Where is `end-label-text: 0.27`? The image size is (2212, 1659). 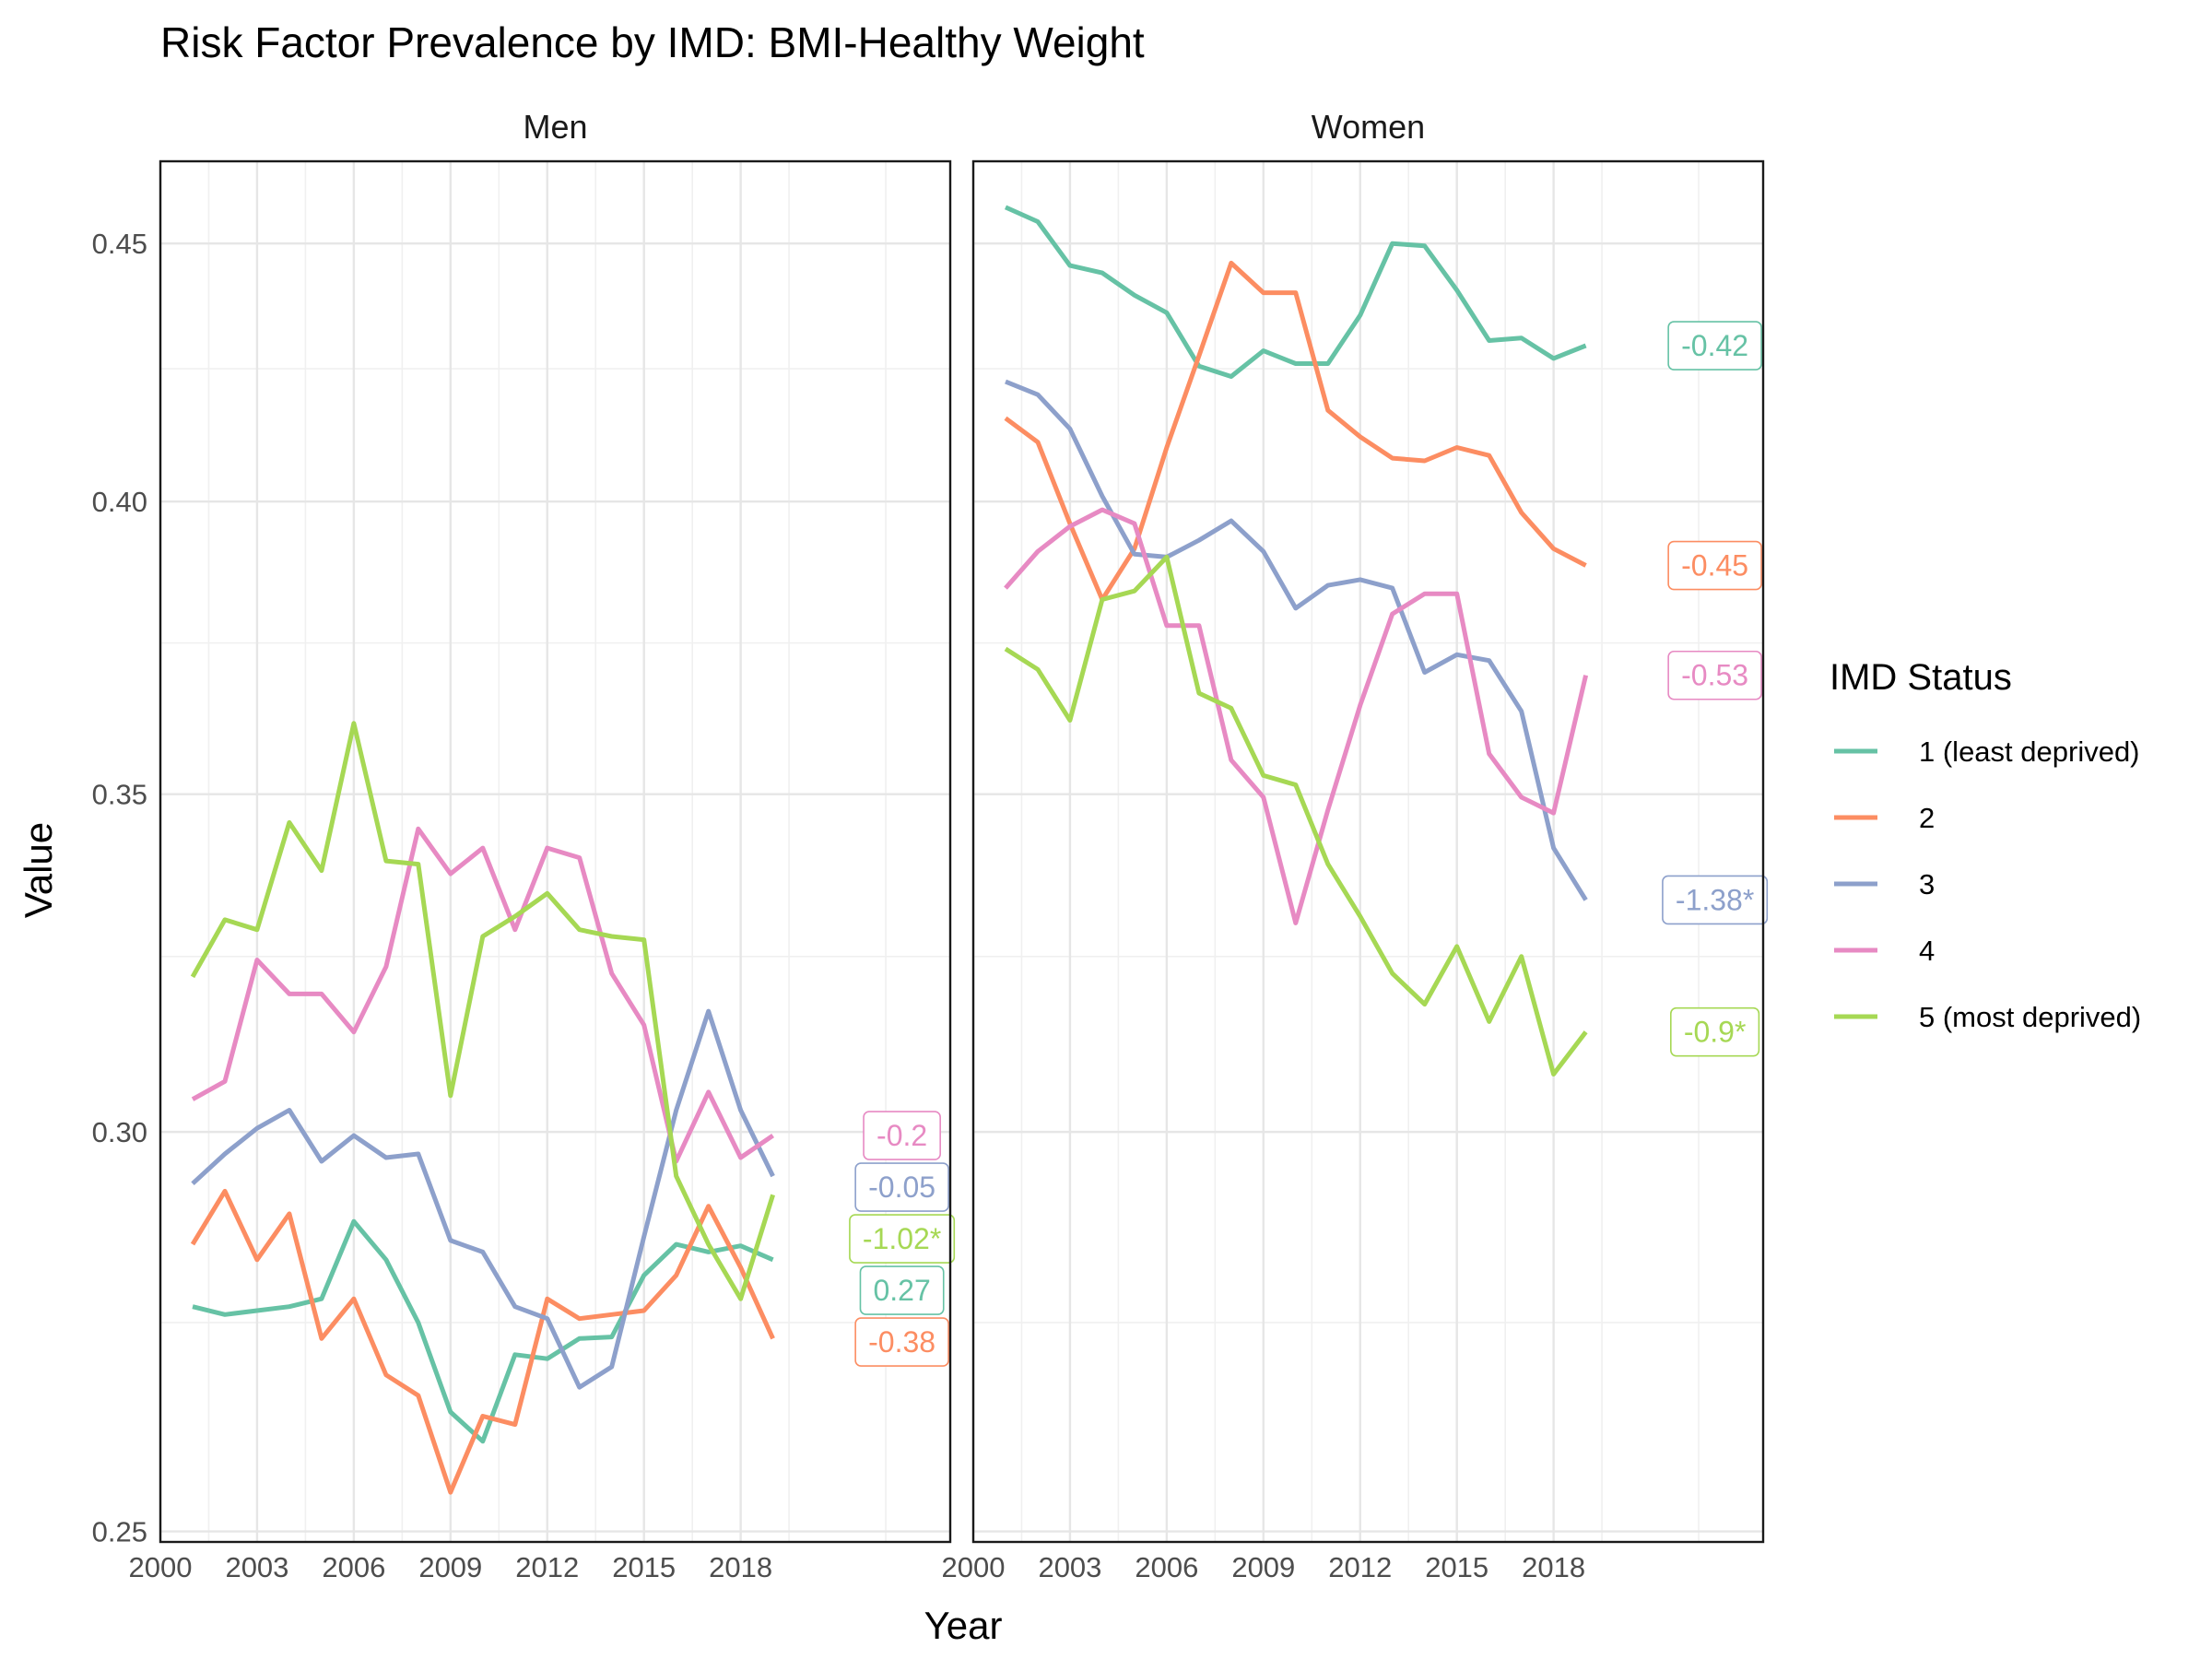 end-label-text: 0.27 is located at coordinates (901, 1290).